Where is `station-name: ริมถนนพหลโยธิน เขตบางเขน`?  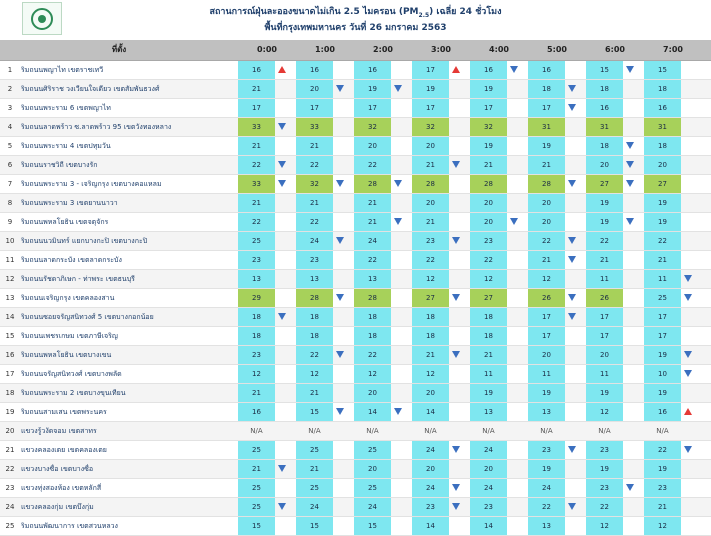 station-name: ริมถนนพหลโยธิน เขตบางเขน is located at coordinates (66, 355).